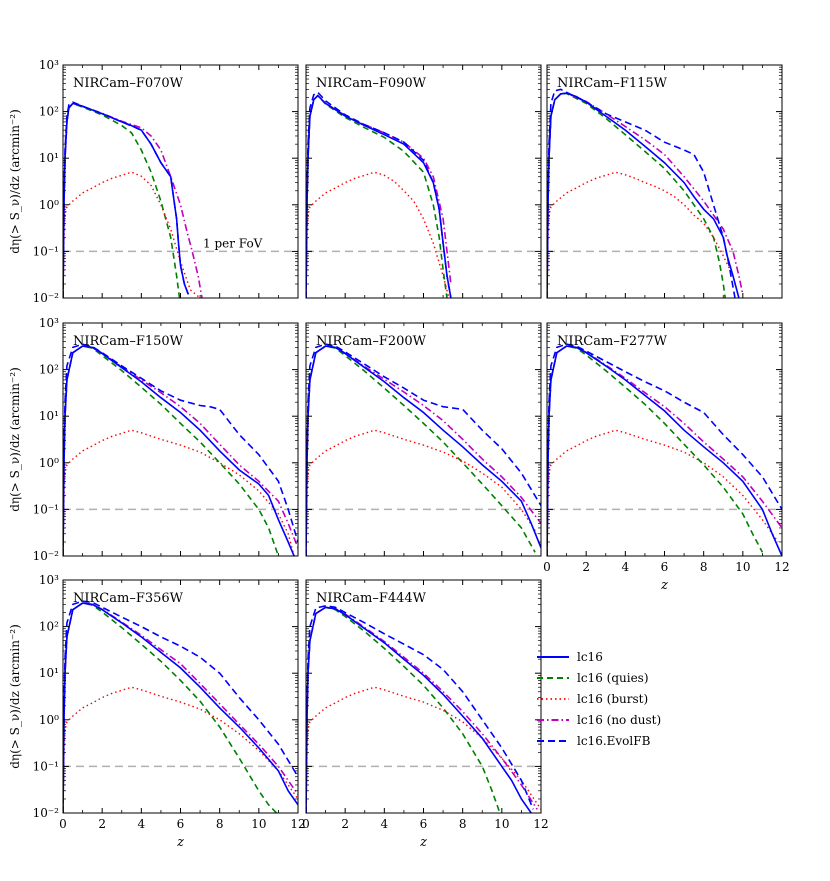  What do you see at coordinates (614, 741) in the screenshot?
I see `legend-label-evol: lc16.EvolFB` at bounding box center [614, 741].